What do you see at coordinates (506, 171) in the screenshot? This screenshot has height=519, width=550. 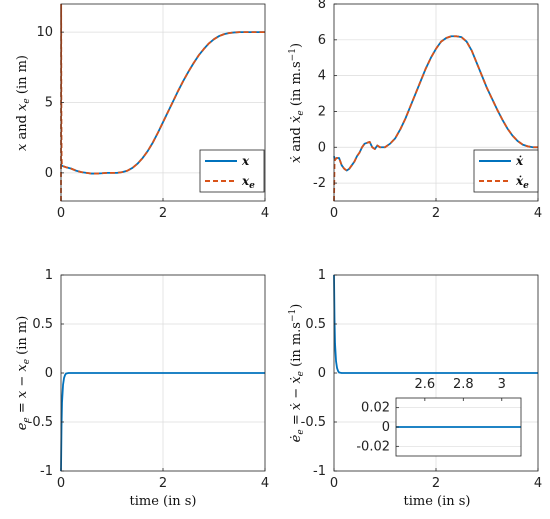 I see `legend-position-top-right: ẋ ẋe` at bounding box center [506, 171].